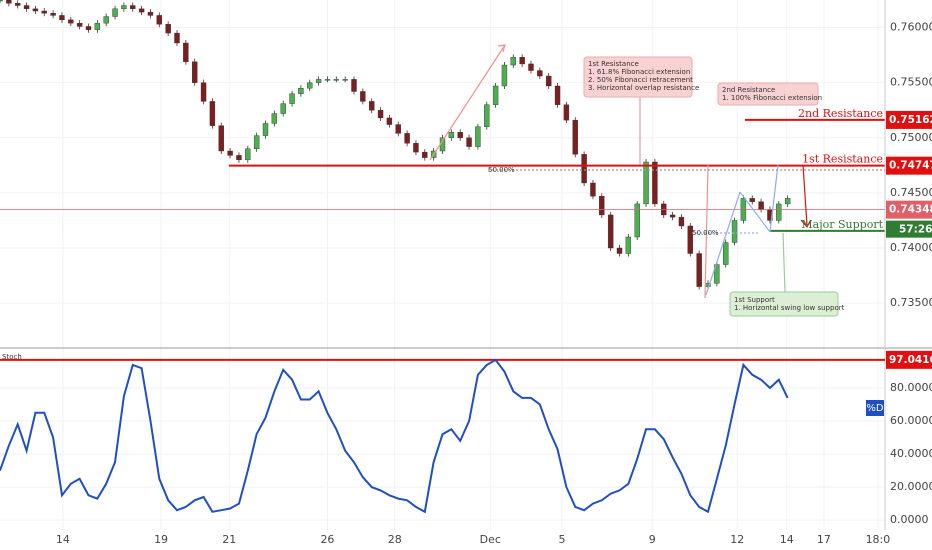 The image size is (932, 550). What do you see at coordinates (784, 262) in the screenshot?
I see `callout-pointer` at bounding box center [784, 262].